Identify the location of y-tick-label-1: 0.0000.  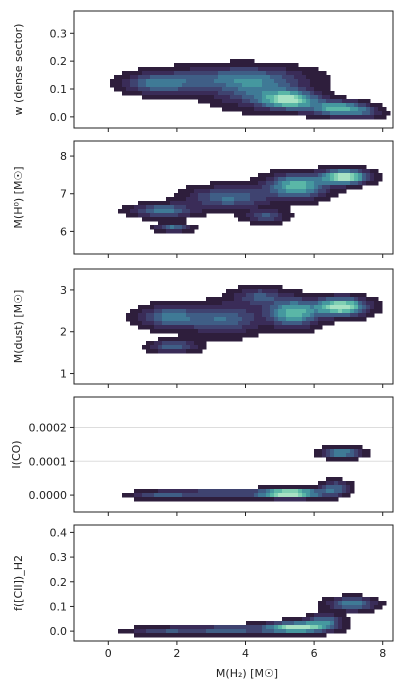
(48, 495).